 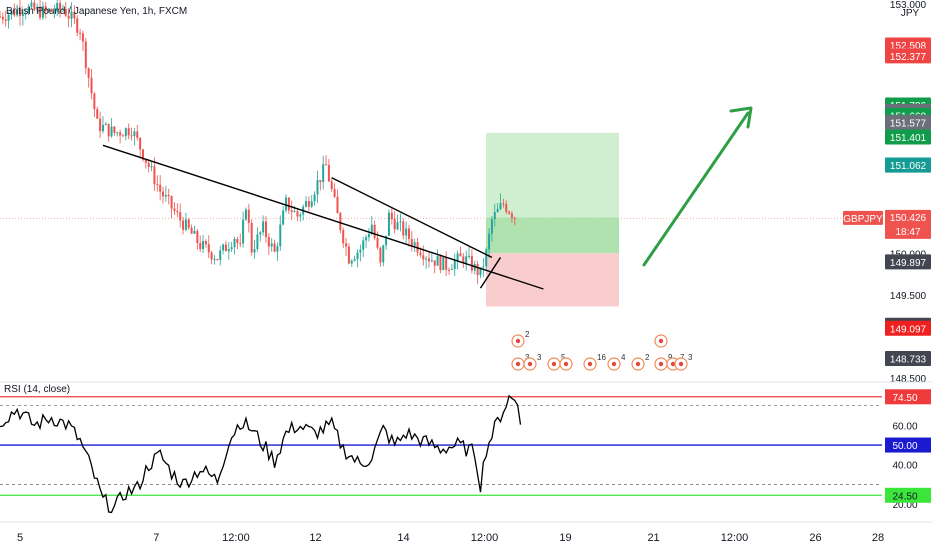 I want to click on profit-zone, so click(x=552, y=175).